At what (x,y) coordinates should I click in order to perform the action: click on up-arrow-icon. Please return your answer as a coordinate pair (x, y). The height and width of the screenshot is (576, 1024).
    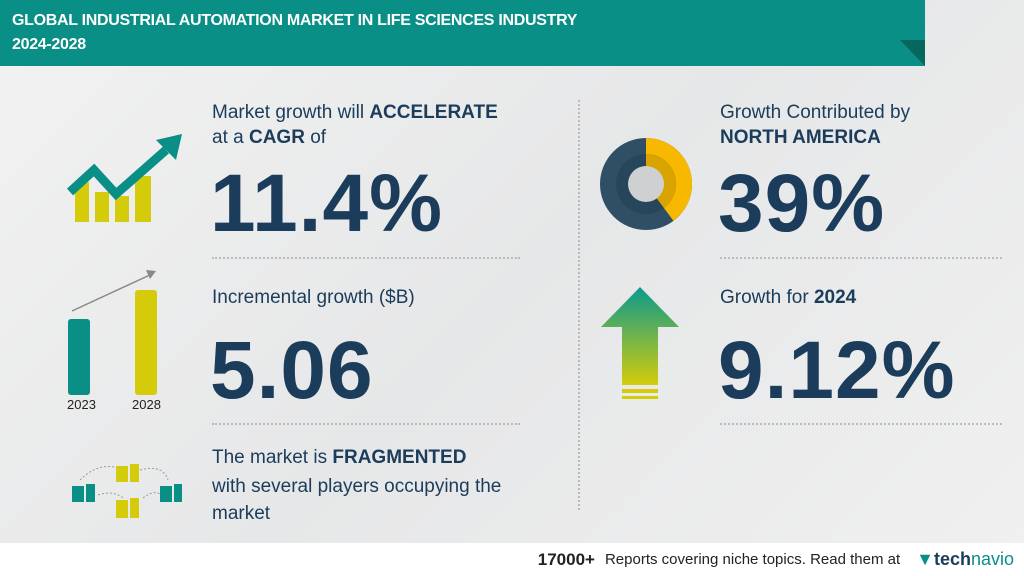
    Looking at the image, I should click on (640, 343).